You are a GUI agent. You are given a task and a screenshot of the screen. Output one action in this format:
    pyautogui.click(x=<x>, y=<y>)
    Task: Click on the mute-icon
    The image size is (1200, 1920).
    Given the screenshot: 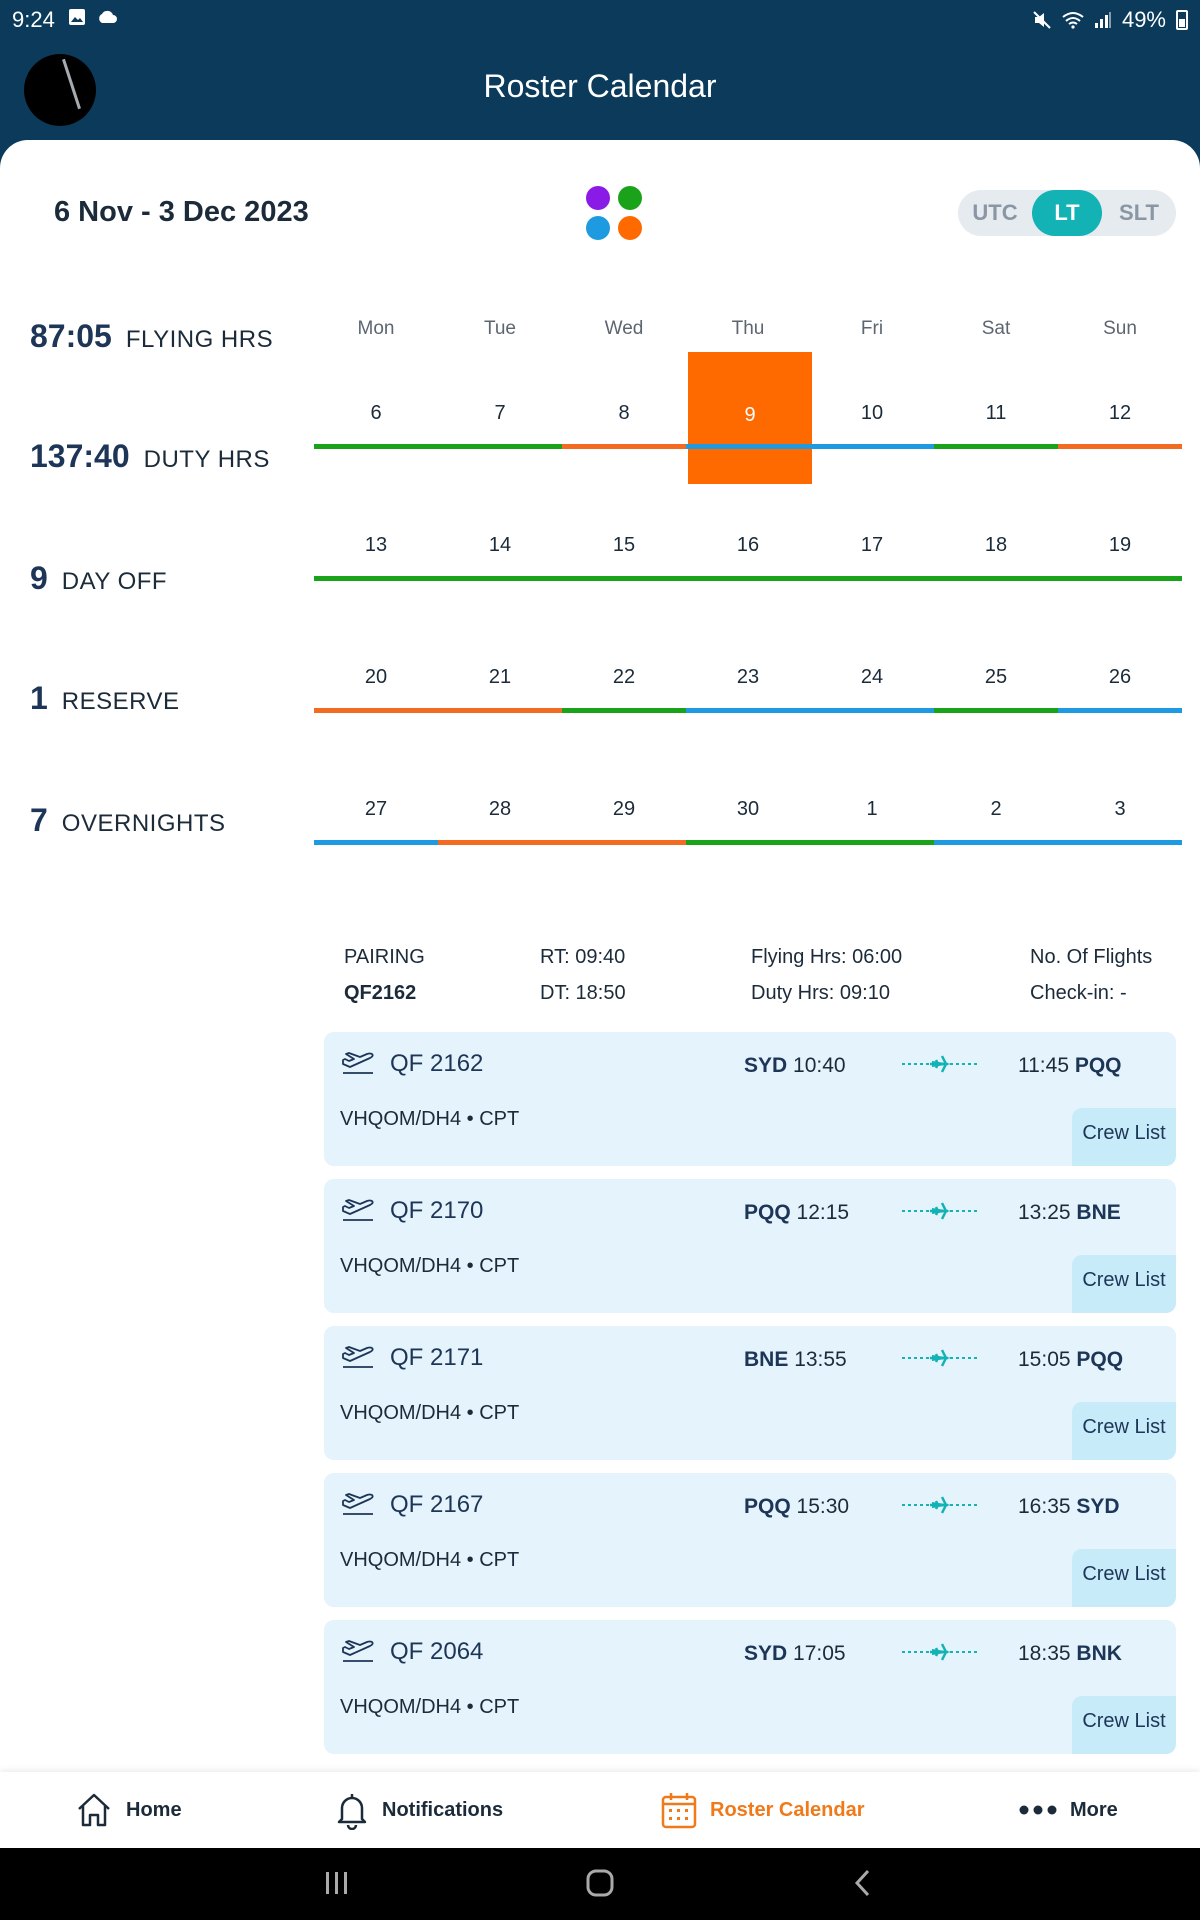 What is the action you would take?
    pyautogui.click(x=1042, y=20)
    